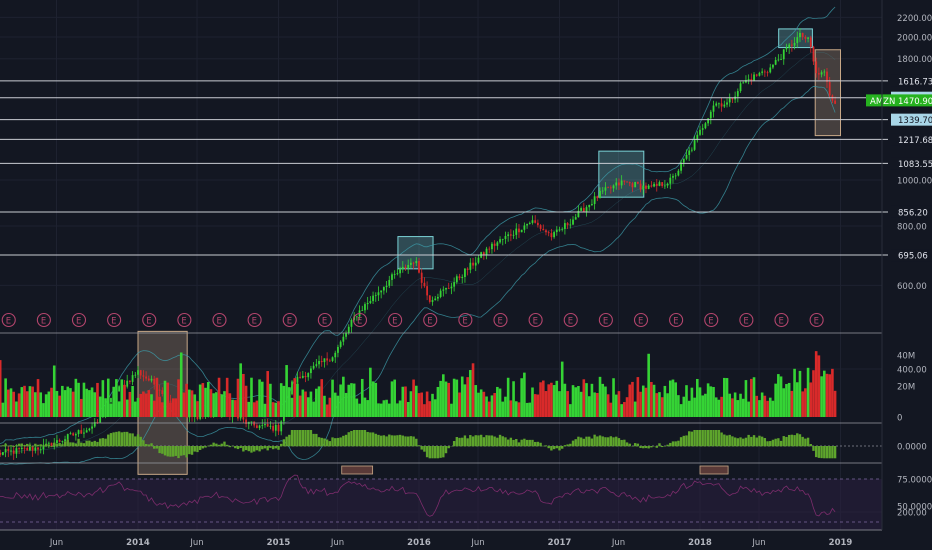 This screenshot has height=550, width=932. What do you see at coordinates (816, 322) in the screenshot?
I see `earnings-marker-label: E` at bounding box center [816, 322].